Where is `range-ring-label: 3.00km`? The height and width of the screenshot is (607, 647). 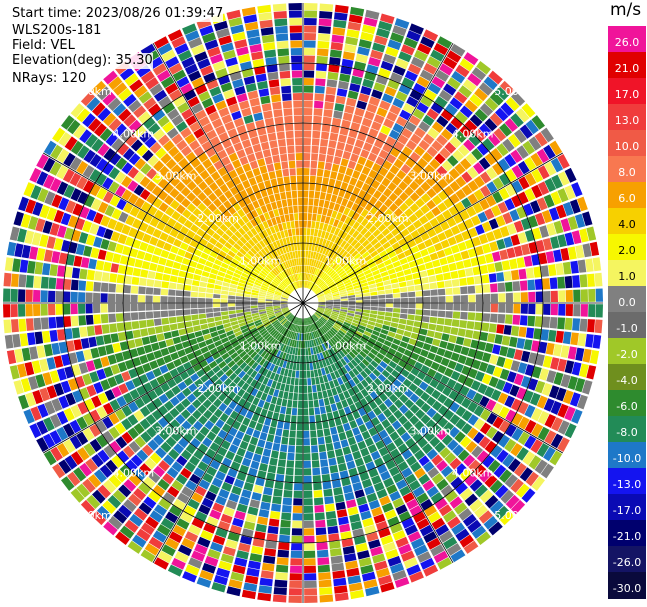 range-ring-label: 3.00km is located at coordinates (176, 176).